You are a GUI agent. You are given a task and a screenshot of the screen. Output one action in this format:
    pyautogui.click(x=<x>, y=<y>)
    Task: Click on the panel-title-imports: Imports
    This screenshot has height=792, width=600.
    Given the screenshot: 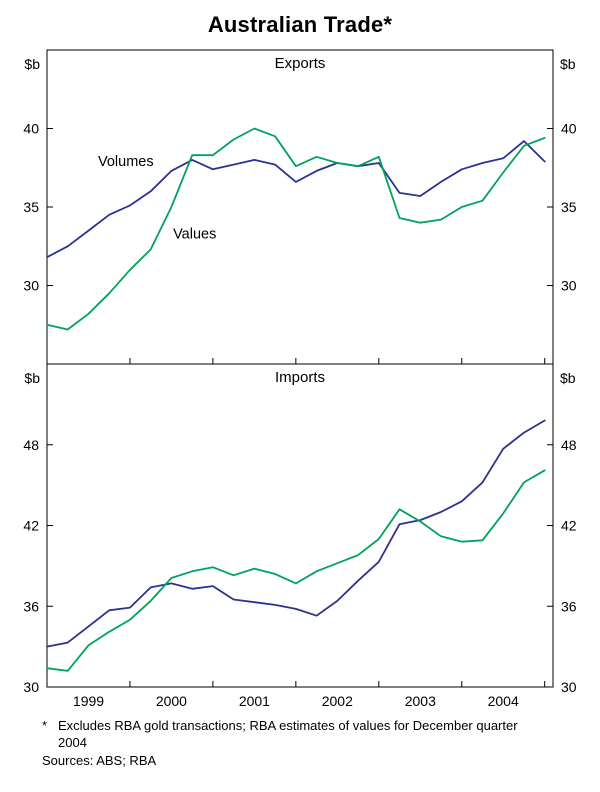 What is the action you would take?
    pyautogui.click(x=300, y=377)
    